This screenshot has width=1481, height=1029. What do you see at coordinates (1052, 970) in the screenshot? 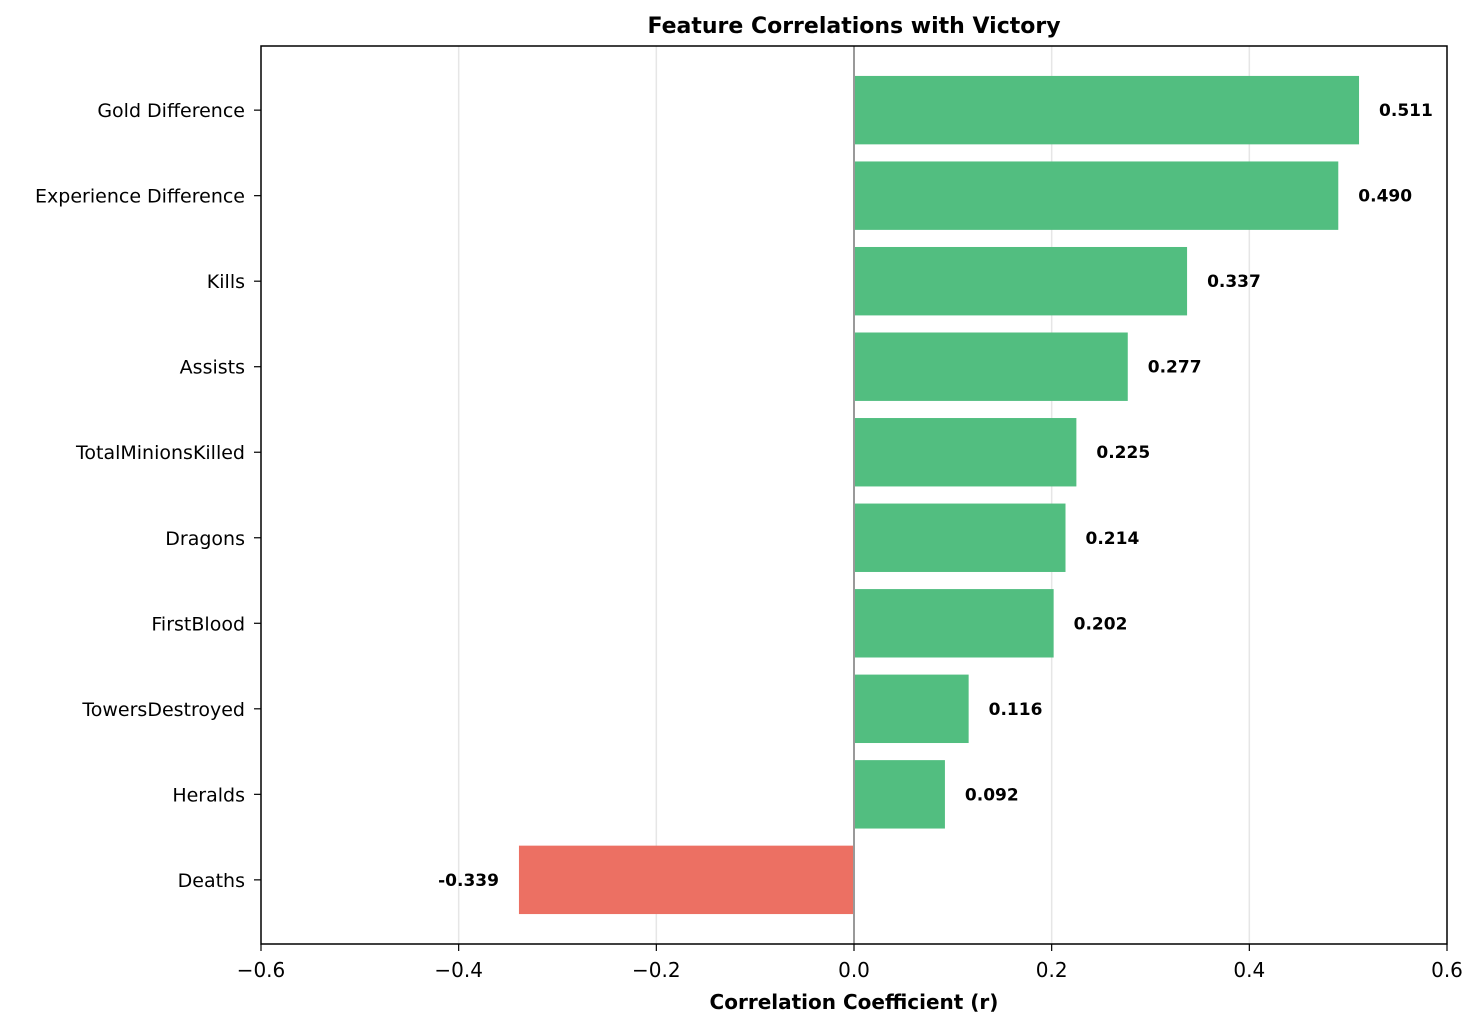
I see `x-tick-label: 0.2` at bounding box center [1052, 970].